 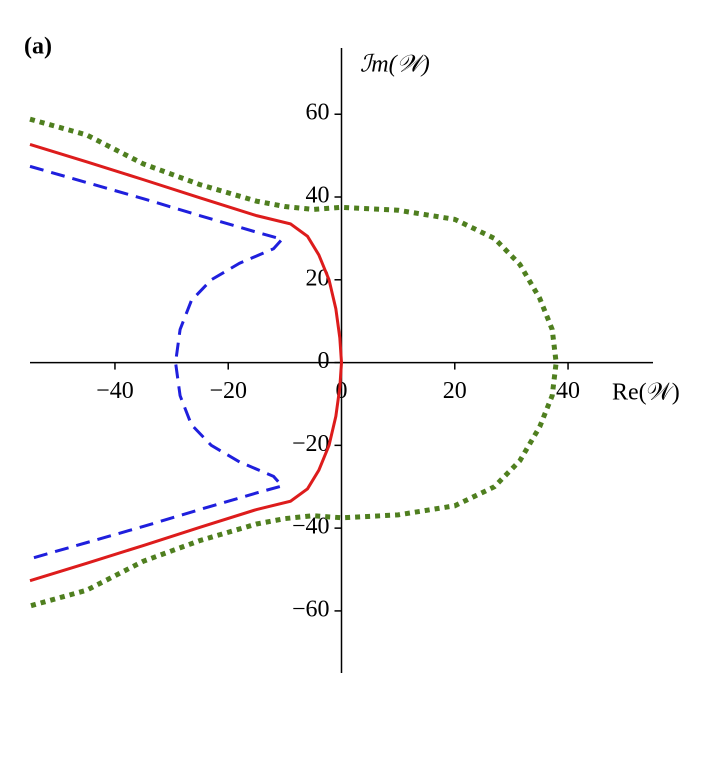 I want to click on y-tick-label: 40, so click(x=318, y=196).